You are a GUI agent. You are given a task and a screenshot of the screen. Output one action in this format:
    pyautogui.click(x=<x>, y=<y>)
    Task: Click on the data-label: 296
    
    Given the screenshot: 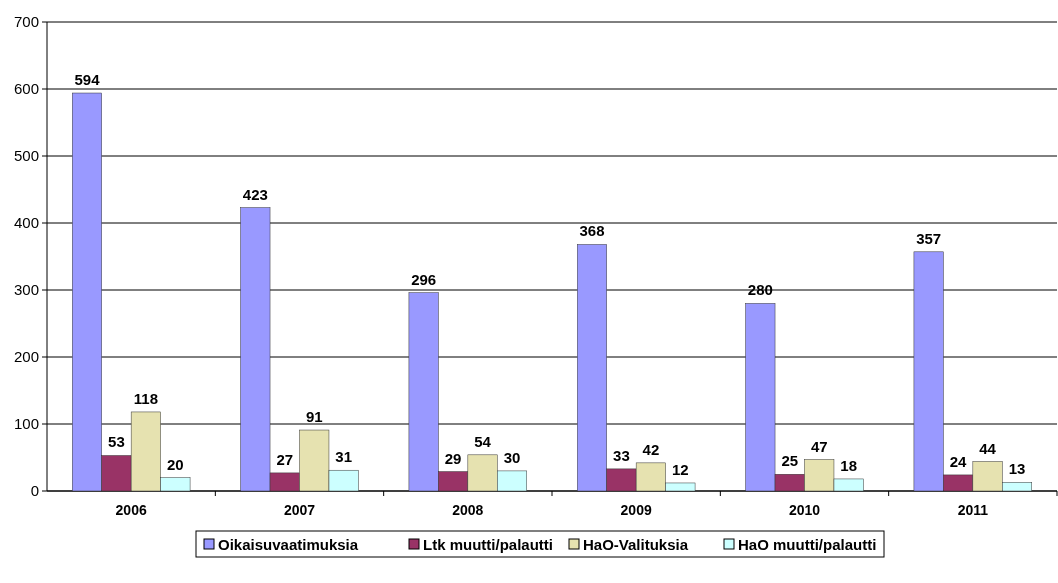 What is the action you would take?
    pyautogui.click(x=424, y=279)
    